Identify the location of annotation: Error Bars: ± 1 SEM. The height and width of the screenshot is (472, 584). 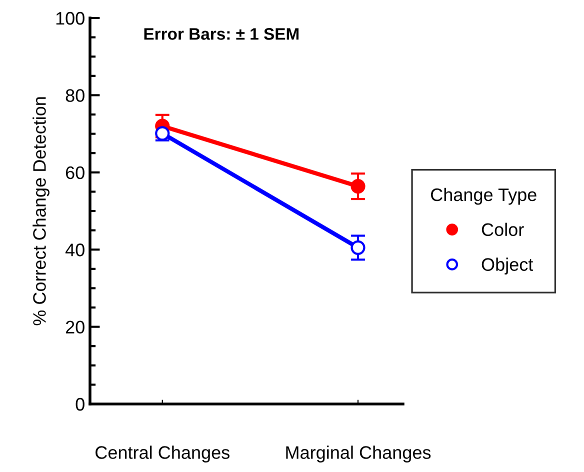
(221, 34).